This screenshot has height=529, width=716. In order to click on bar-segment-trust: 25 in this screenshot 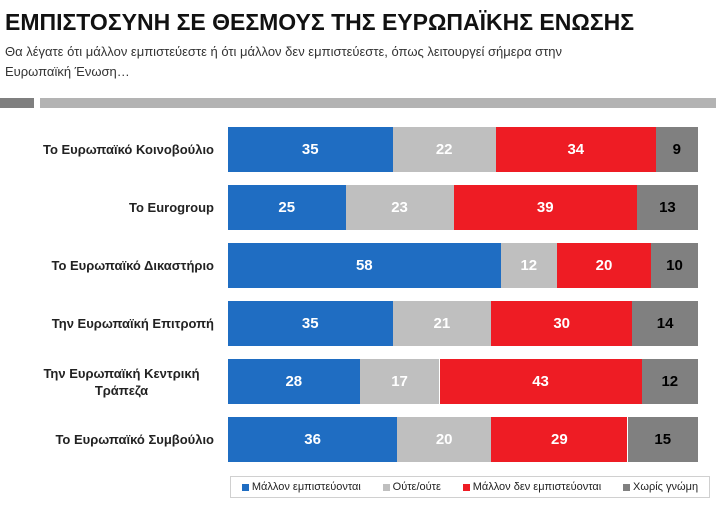, I will do `click(287, 207)`.